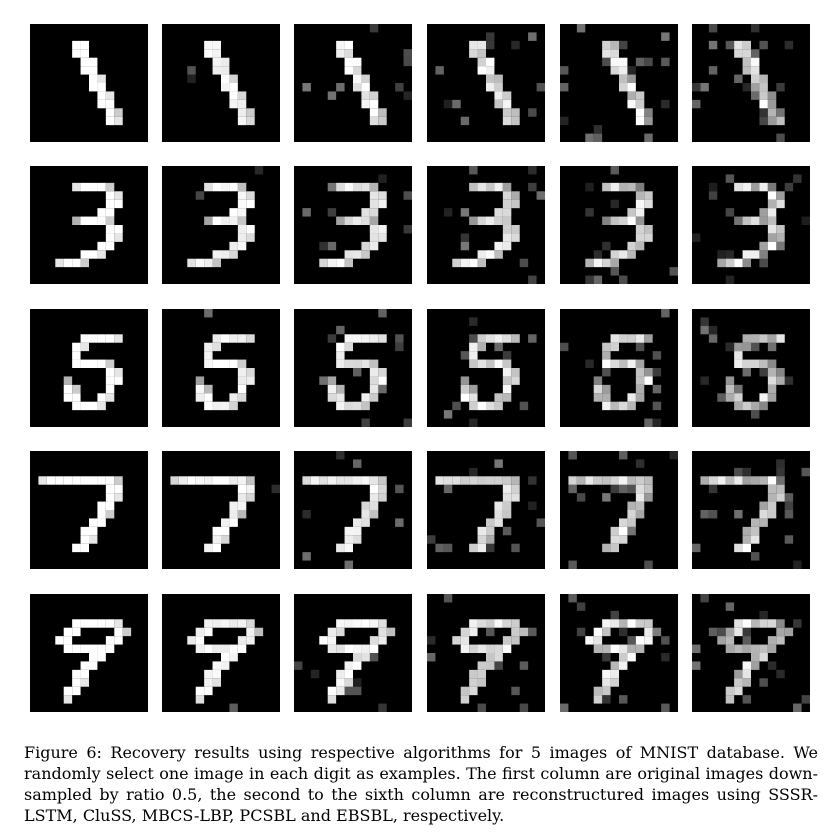  I want to click on digit-1-sssr-lstm-image, so click(221, 83).